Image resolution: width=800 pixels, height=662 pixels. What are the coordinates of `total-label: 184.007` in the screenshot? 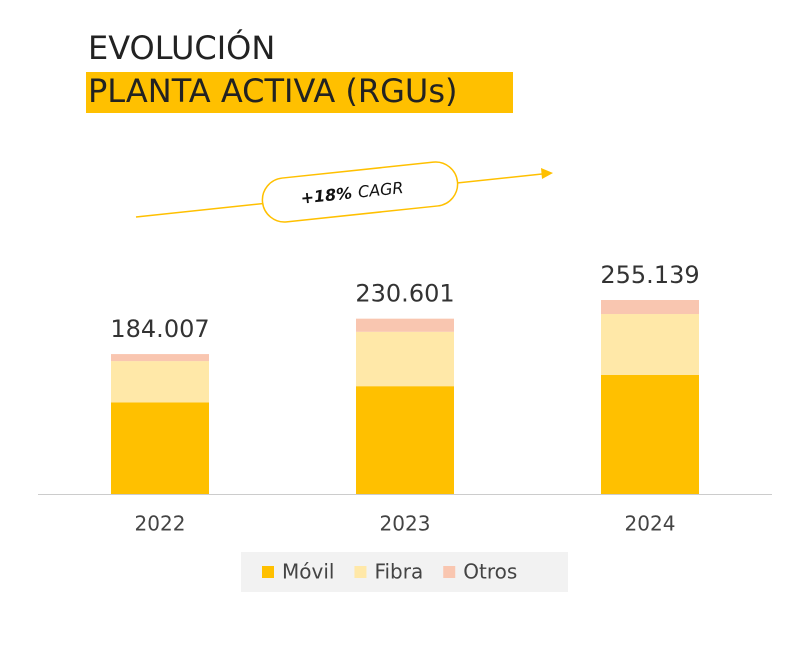 It's located at (159, 329).